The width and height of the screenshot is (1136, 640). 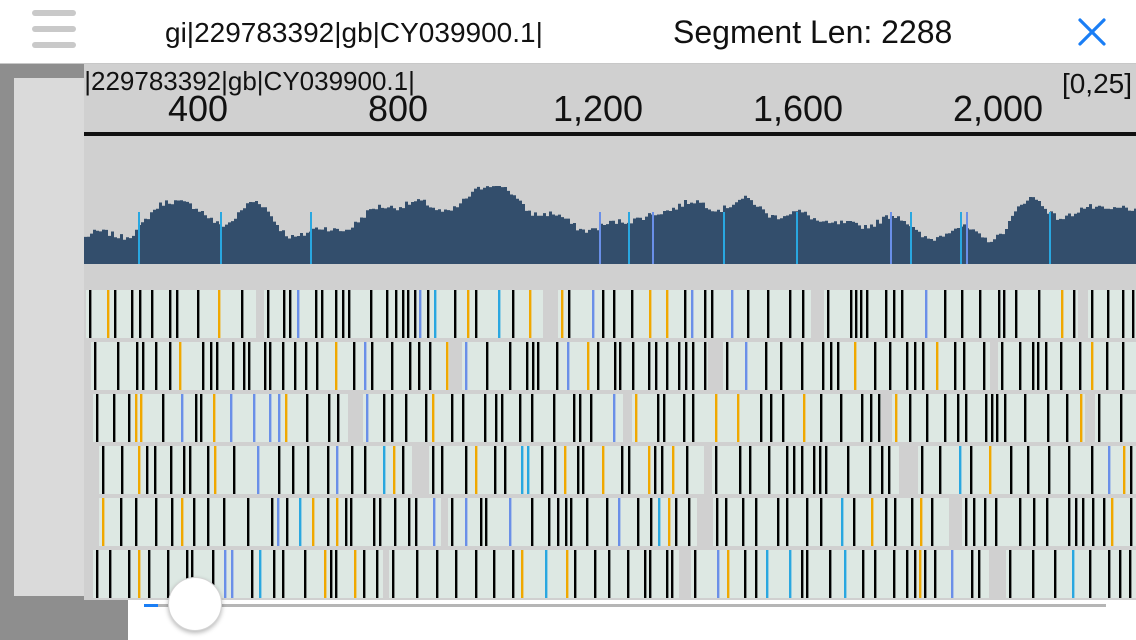 What do you see at coordinates (961, 238) in the screenshot?
I see `coverage-variant-line` at bounding box center [961, 238].